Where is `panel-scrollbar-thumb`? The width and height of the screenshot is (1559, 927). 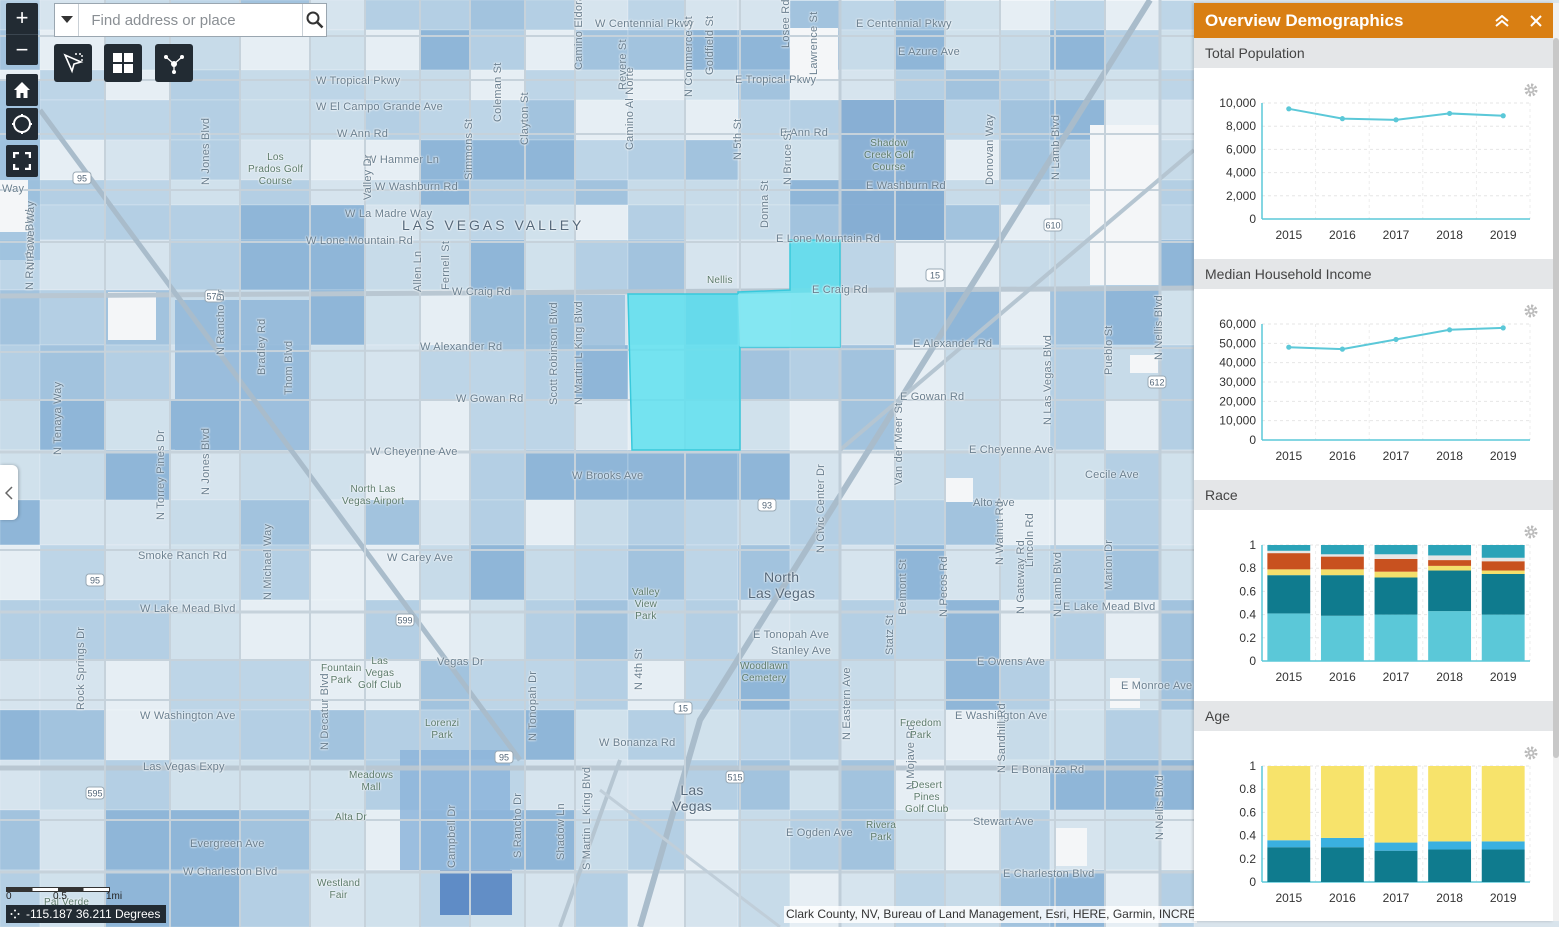
panel-scrollbar-thumb is located at coordinates (1556, 398).